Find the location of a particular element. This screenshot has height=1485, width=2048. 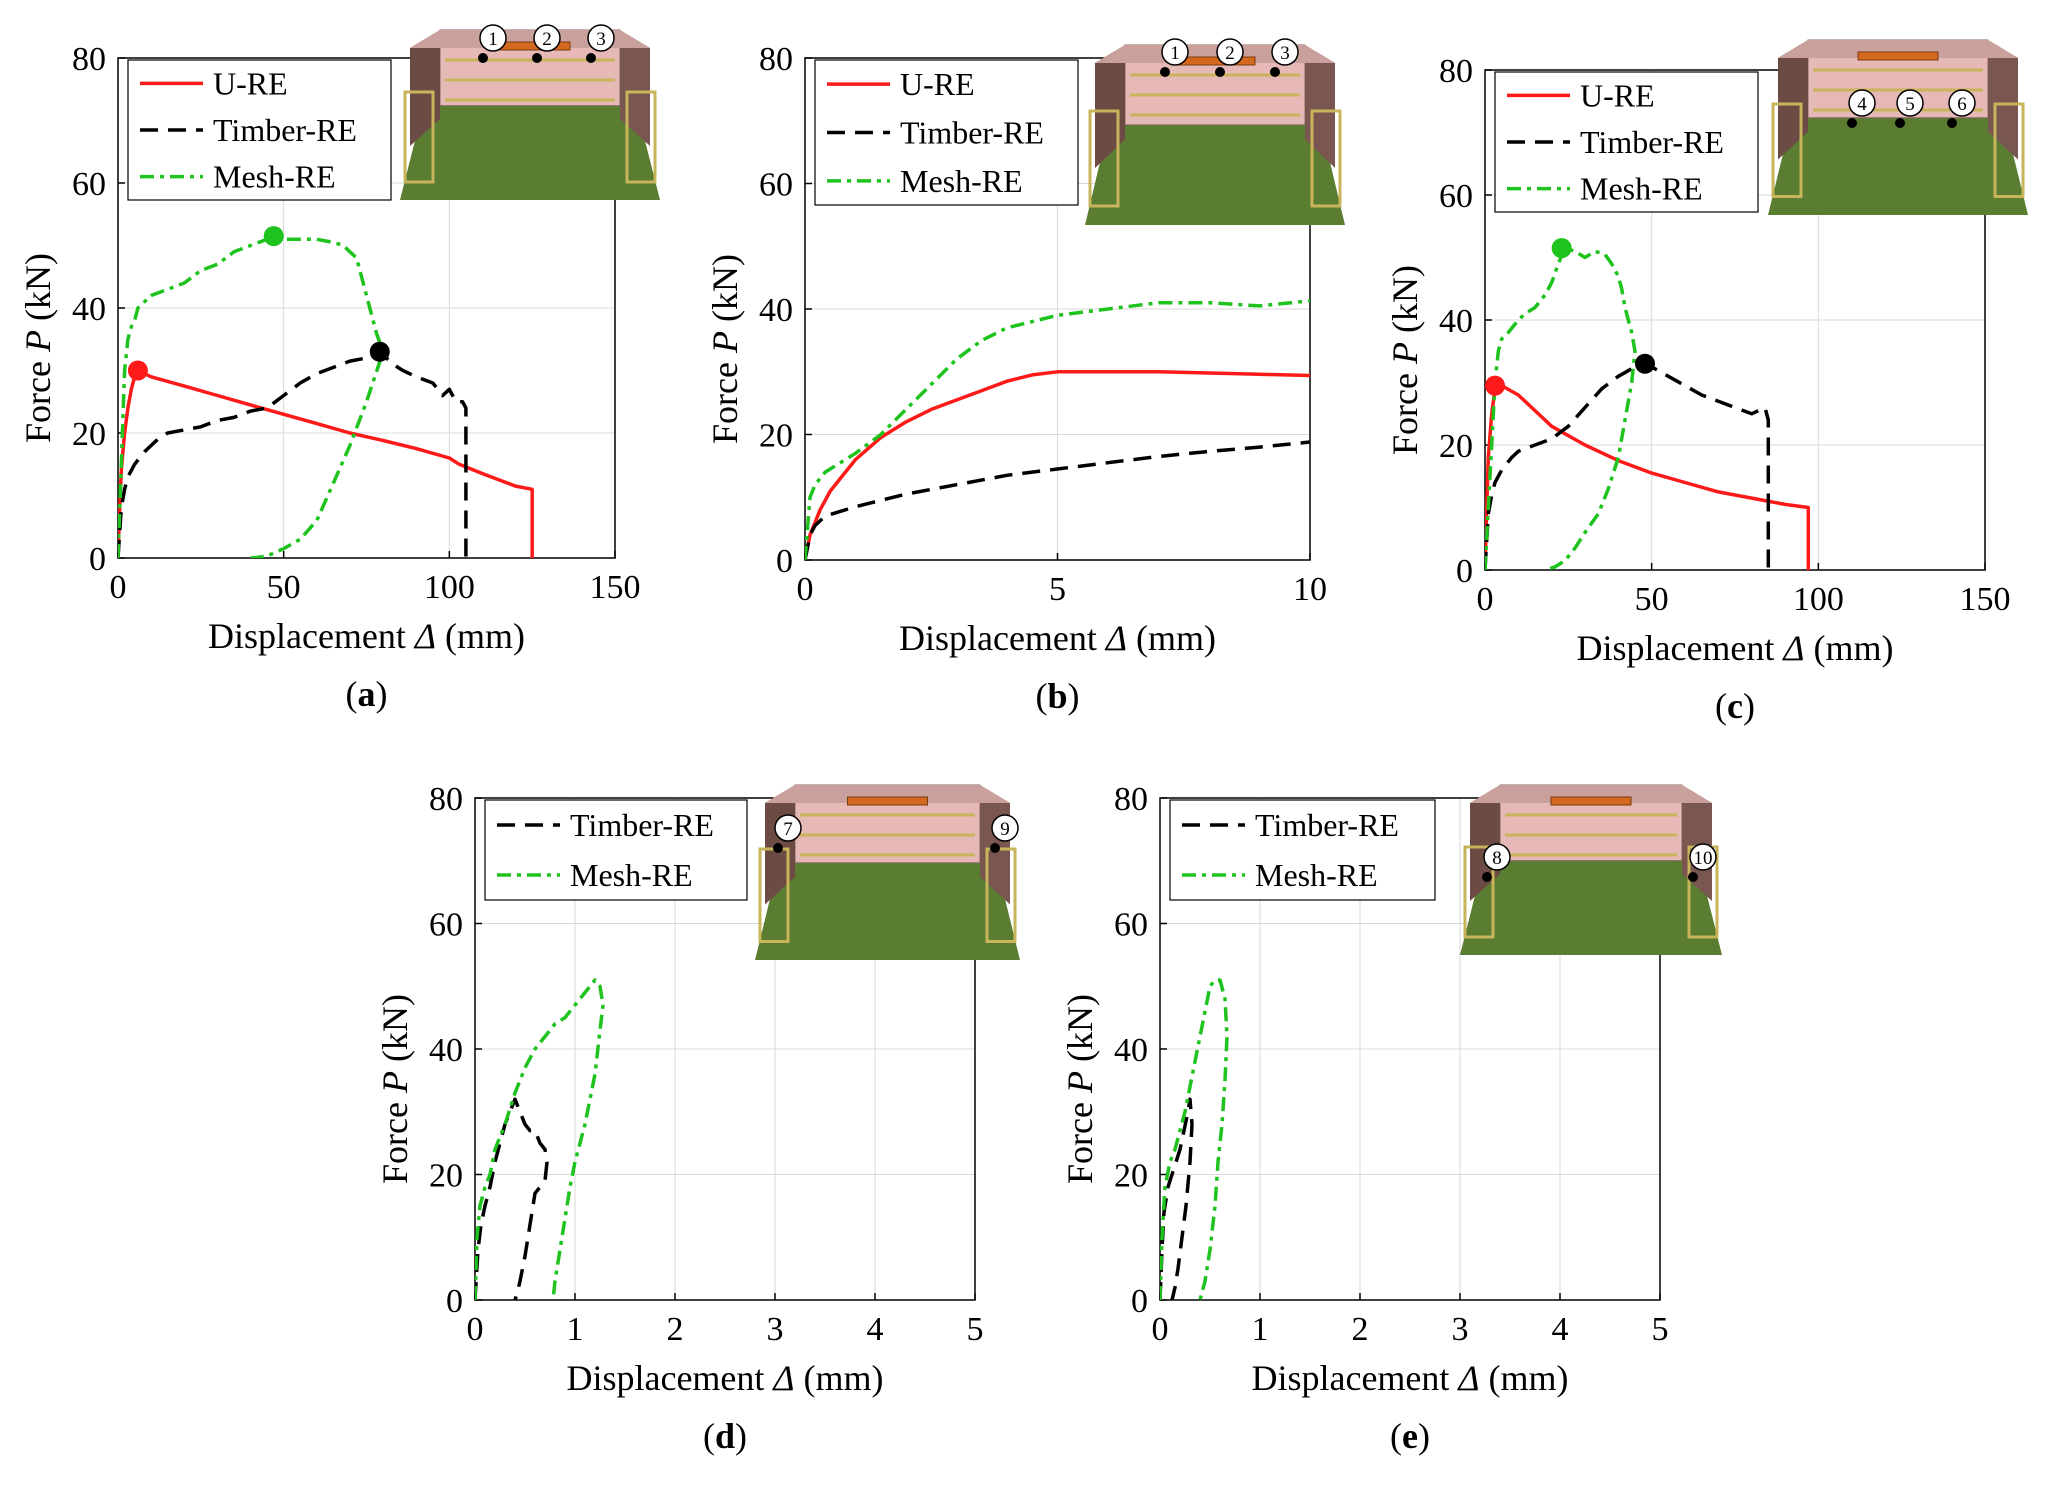

y-tick-label: 40 is located at coordinates (89, 309).